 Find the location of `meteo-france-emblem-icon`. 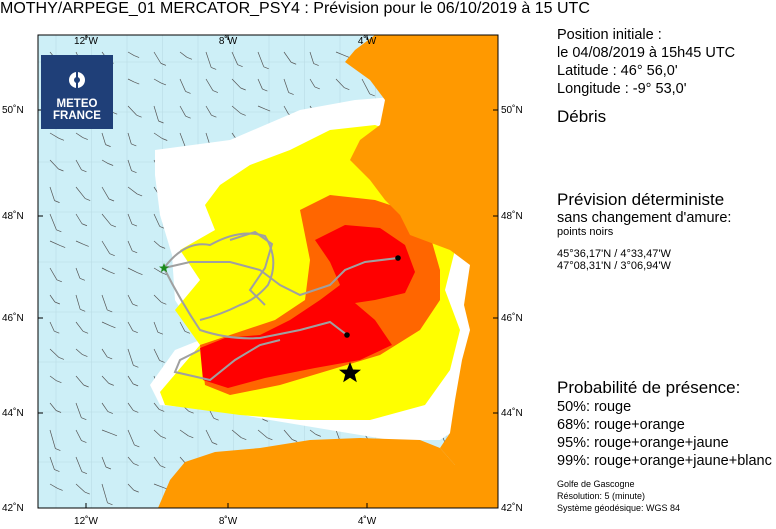

meteo-france-emblem-icon is located at coordinates (77, 80).